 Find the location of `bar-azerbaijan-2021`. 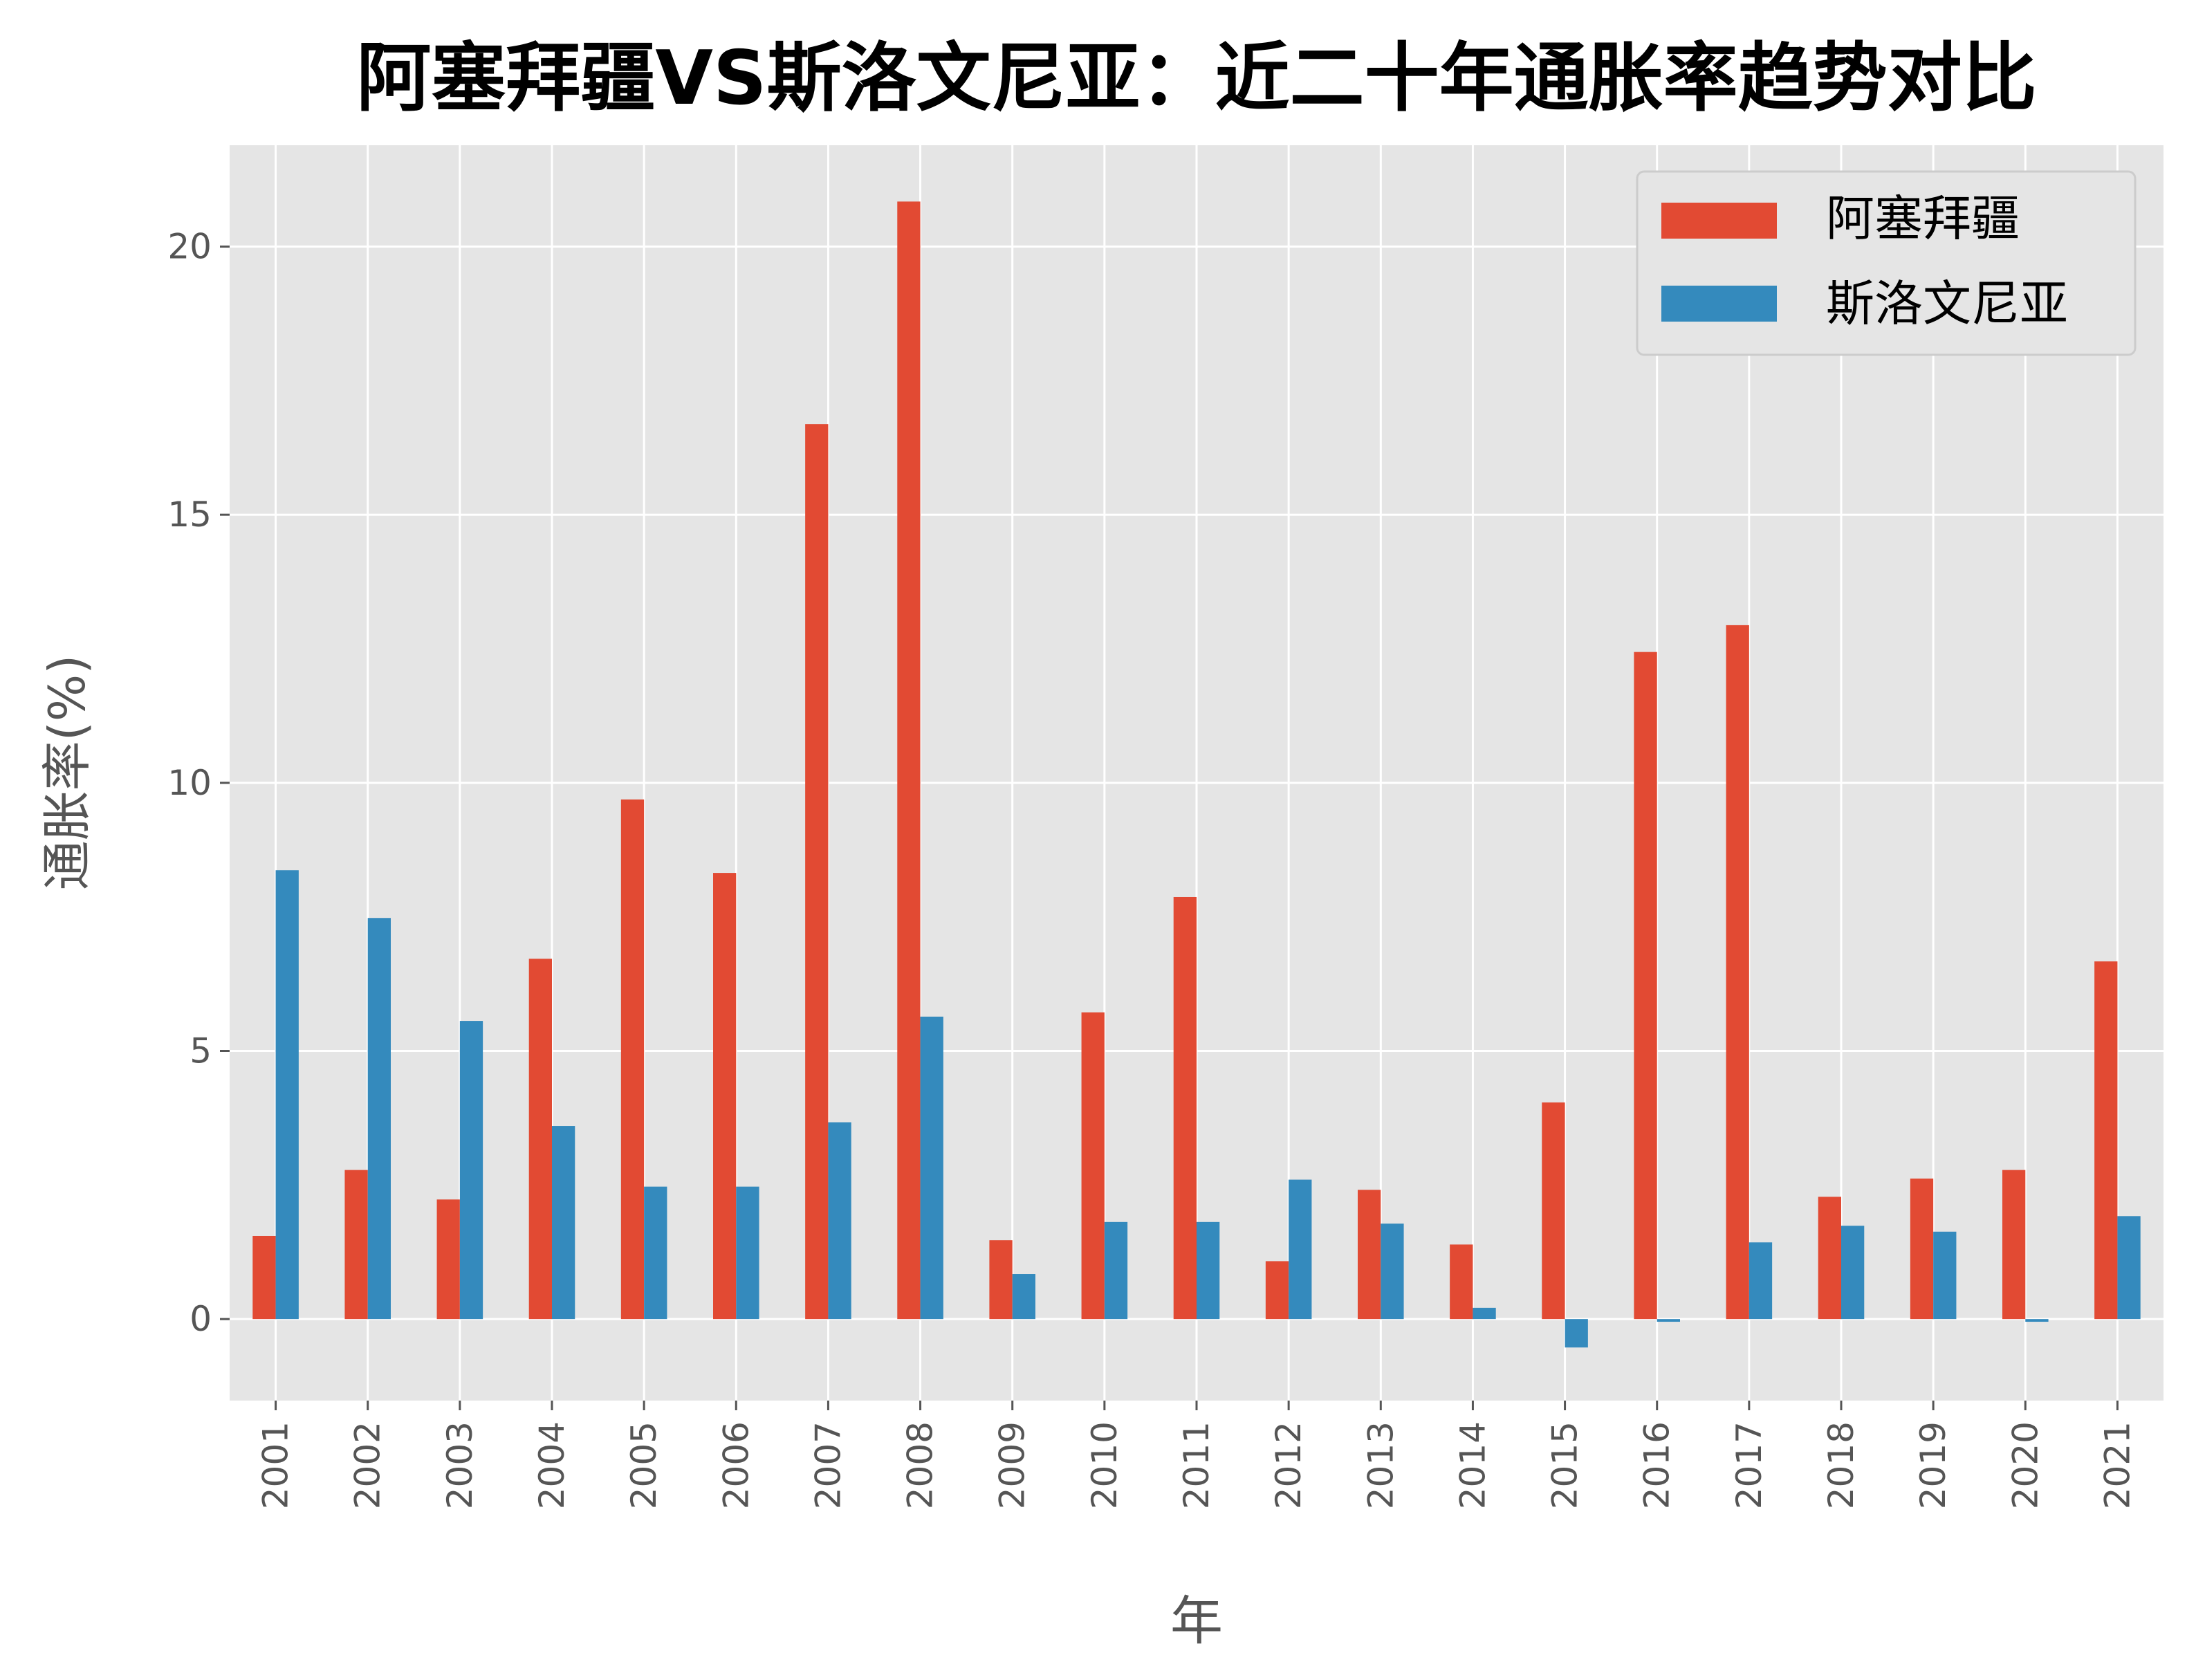

bar-azerbaijan-2021 is located at coordinates (2106, 1140).